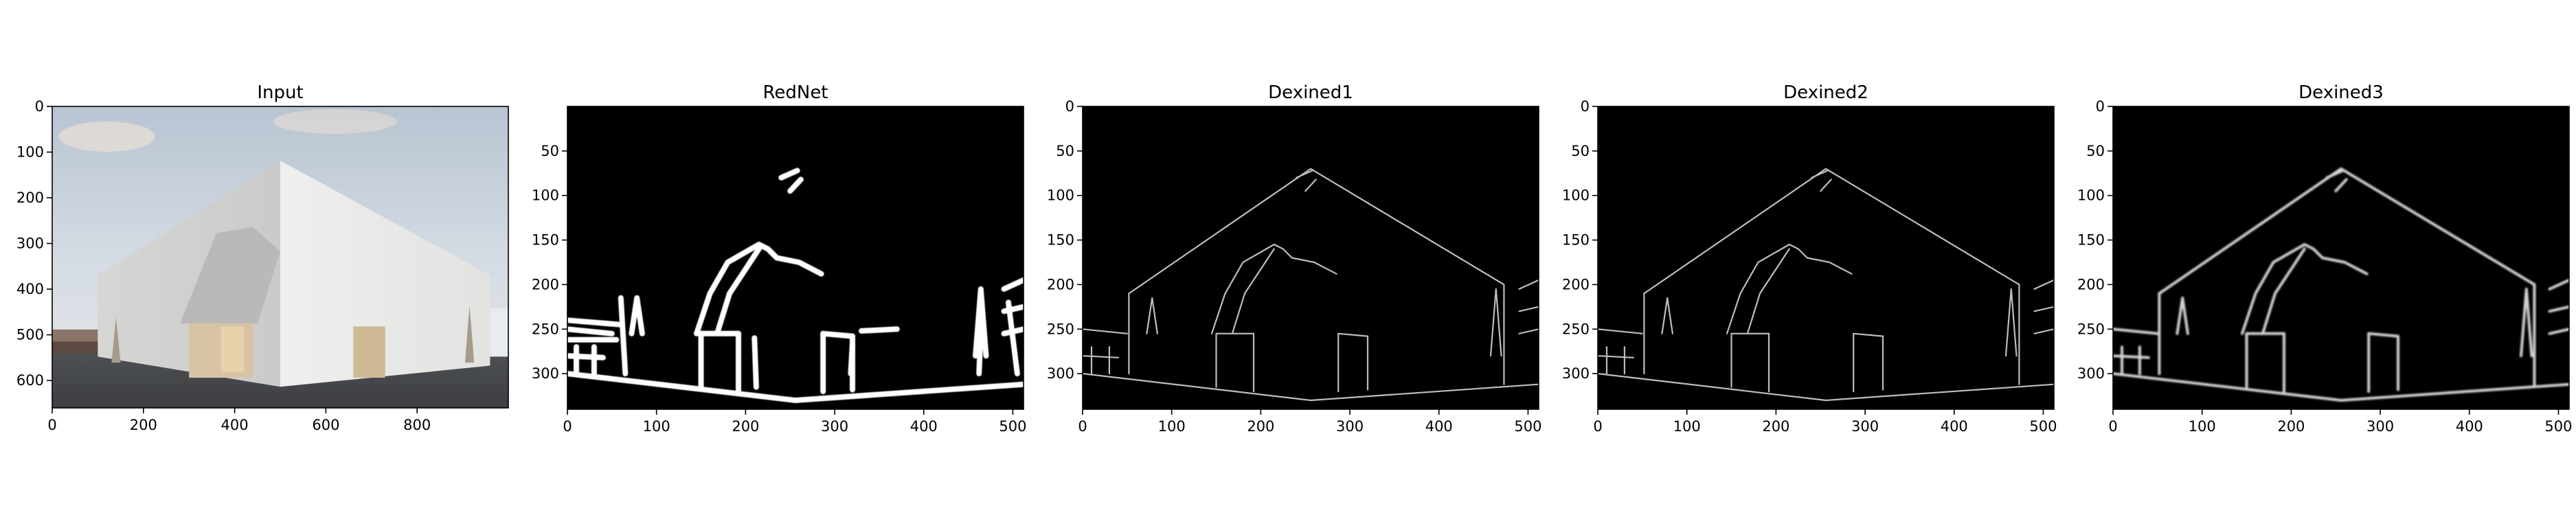 The height and width of the screenshot is (515, 2576). What do you see at coordinates (2341, 92) in the screenshot?
I see `panel-title: Dexined3` at bounding box center [2341, 92].